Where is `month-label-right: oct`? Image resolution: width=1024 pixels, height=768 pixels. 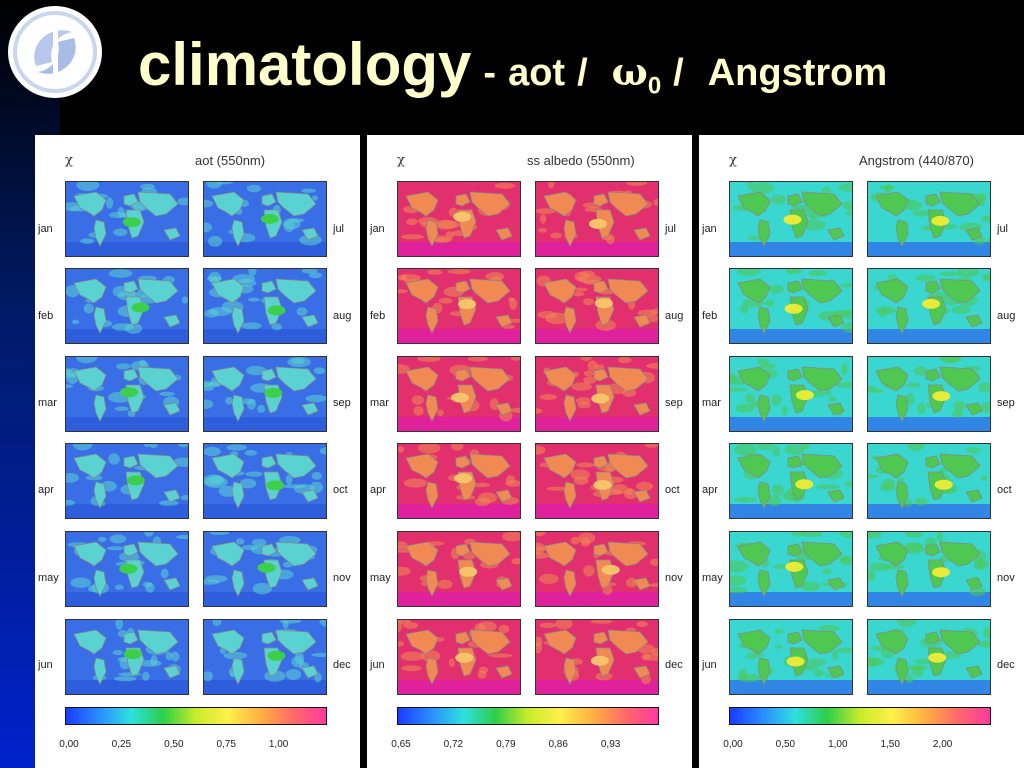 month-label-right: oct is located at coordinates (672, 490).